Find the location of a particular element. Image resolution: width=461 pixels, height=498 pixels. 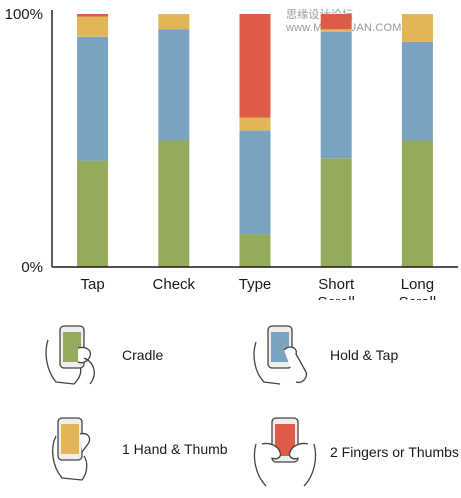

legend-item-hold-tap: Hold & Tap is located at coordinates (324, 355).